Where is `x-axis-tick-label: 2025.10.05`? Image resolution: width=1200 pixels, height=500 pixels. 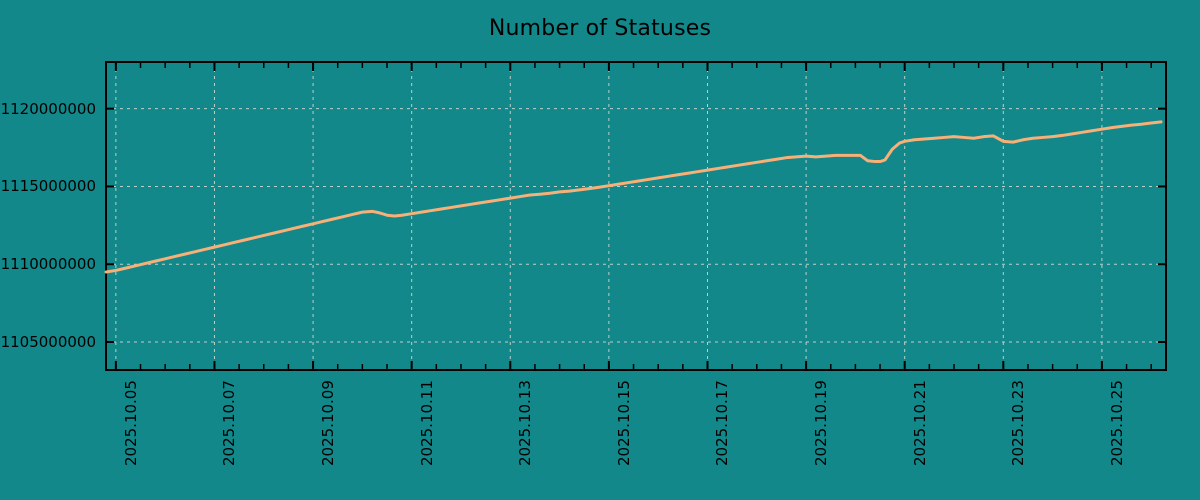
x-axis-tick-label: 2025.10.05 is located at coordinates (130, 423).